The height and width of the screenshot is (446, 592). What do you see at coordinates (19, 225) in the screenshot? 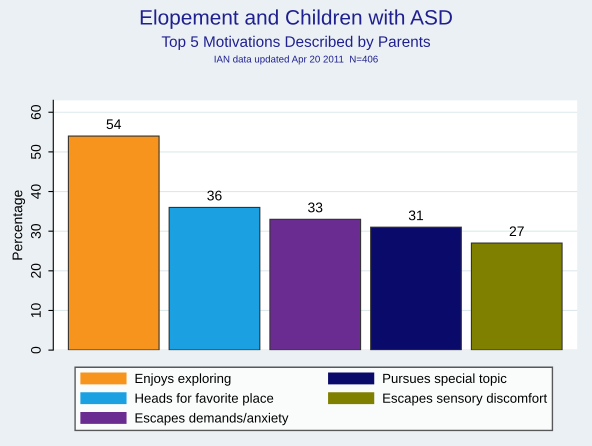
I see `y-axis-title: Percentage` at bounding box center [19, 225].